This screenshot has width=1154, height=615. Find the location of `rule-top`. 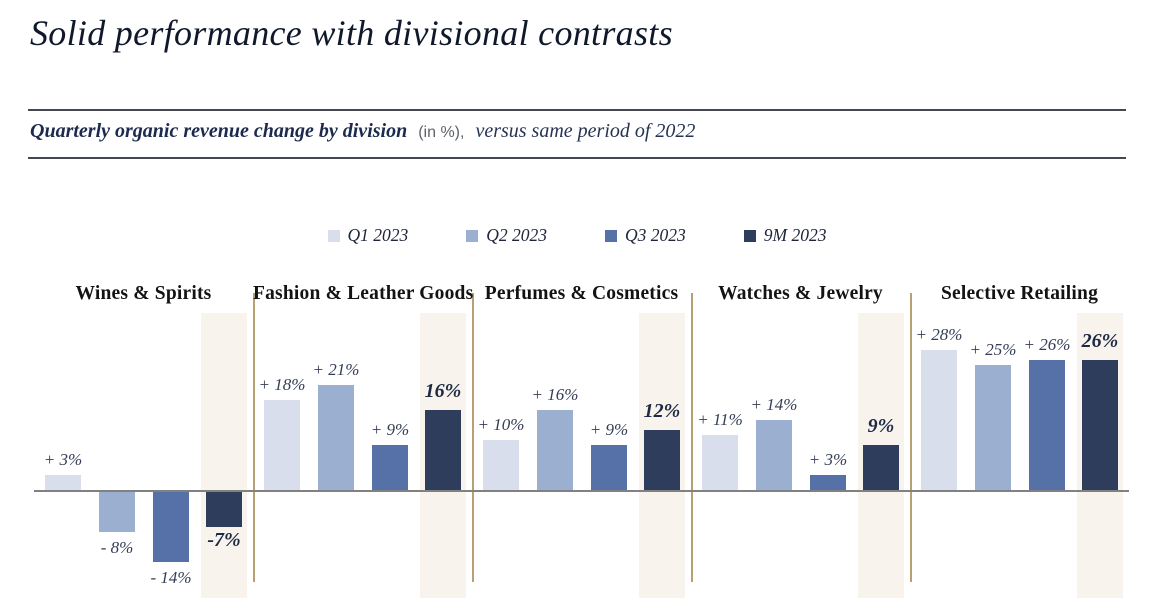

rule-top is located at coordinates (577, 110).